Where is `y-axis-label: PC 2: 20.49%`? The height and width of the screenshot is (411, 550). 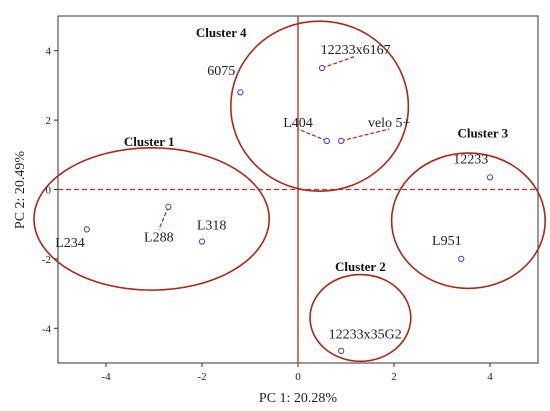 y-axis-label: PC 2: 20.49% is located at coordinates (20, 190).